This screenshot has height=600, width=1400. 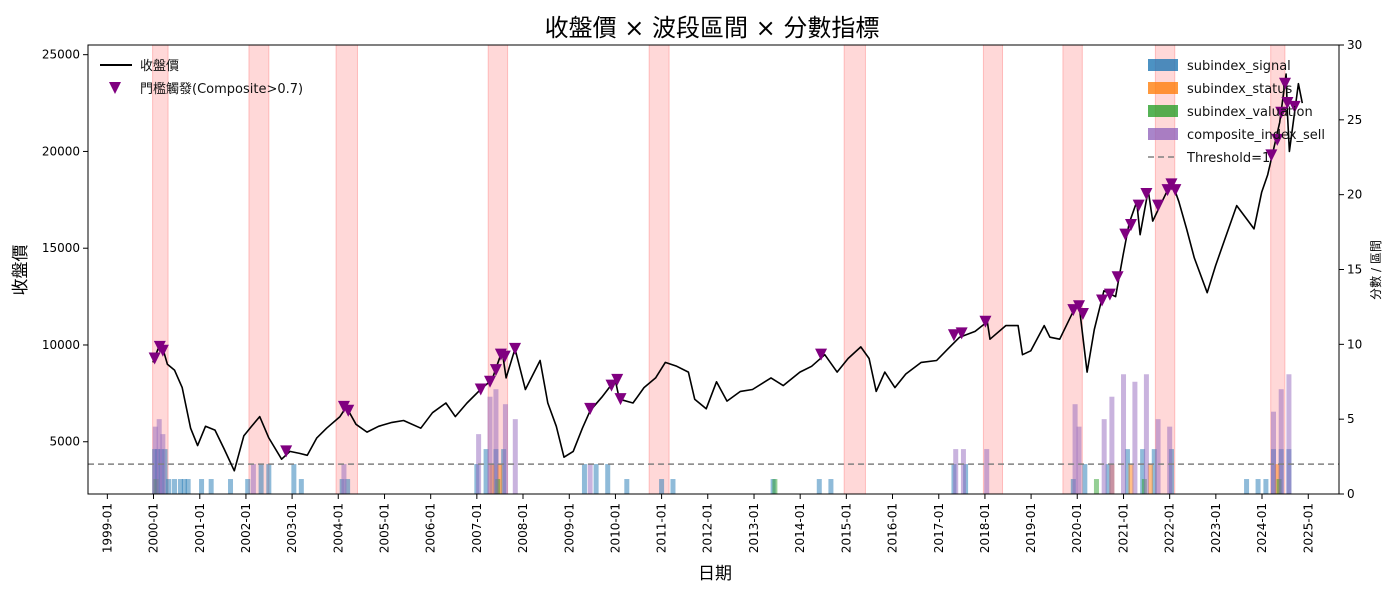 I want to click on legend-composite_index_sell-swatch, so click(x=1163, y=134).